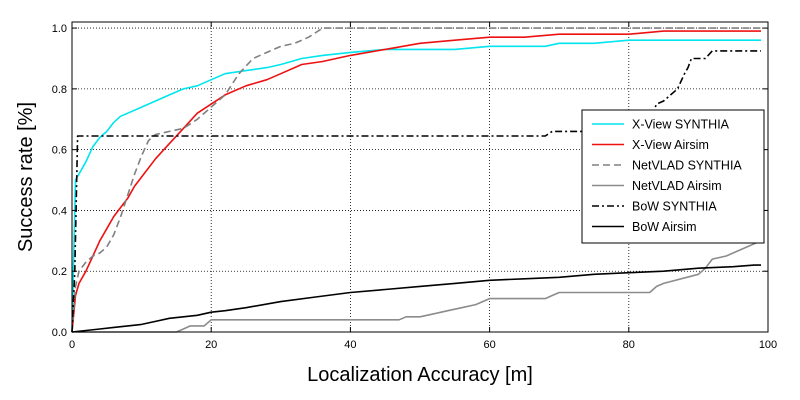  Describe the element at coordinates (59, 333) in the screenshot. I see `y-tick-label: 0.0` at that location.